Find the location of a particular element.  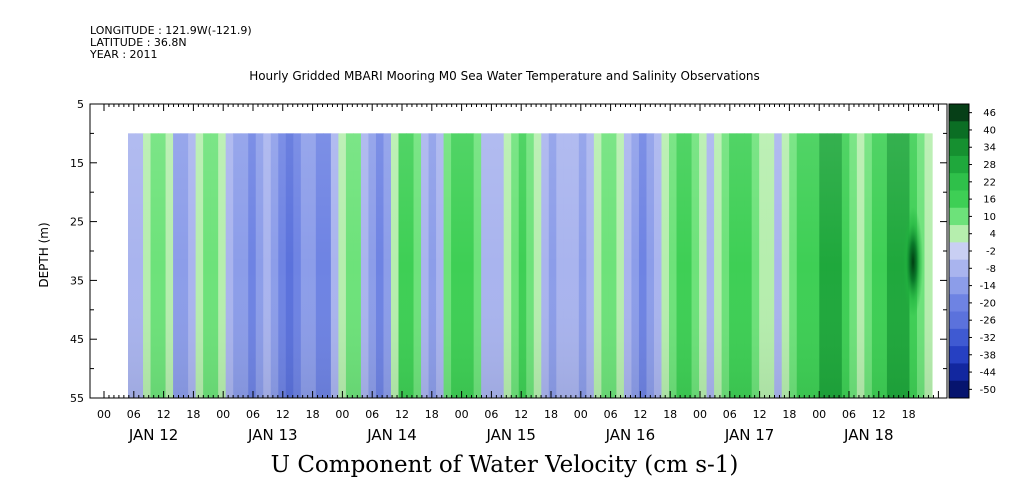

colorbar-label: -50 is located at coordinates (988, 390).